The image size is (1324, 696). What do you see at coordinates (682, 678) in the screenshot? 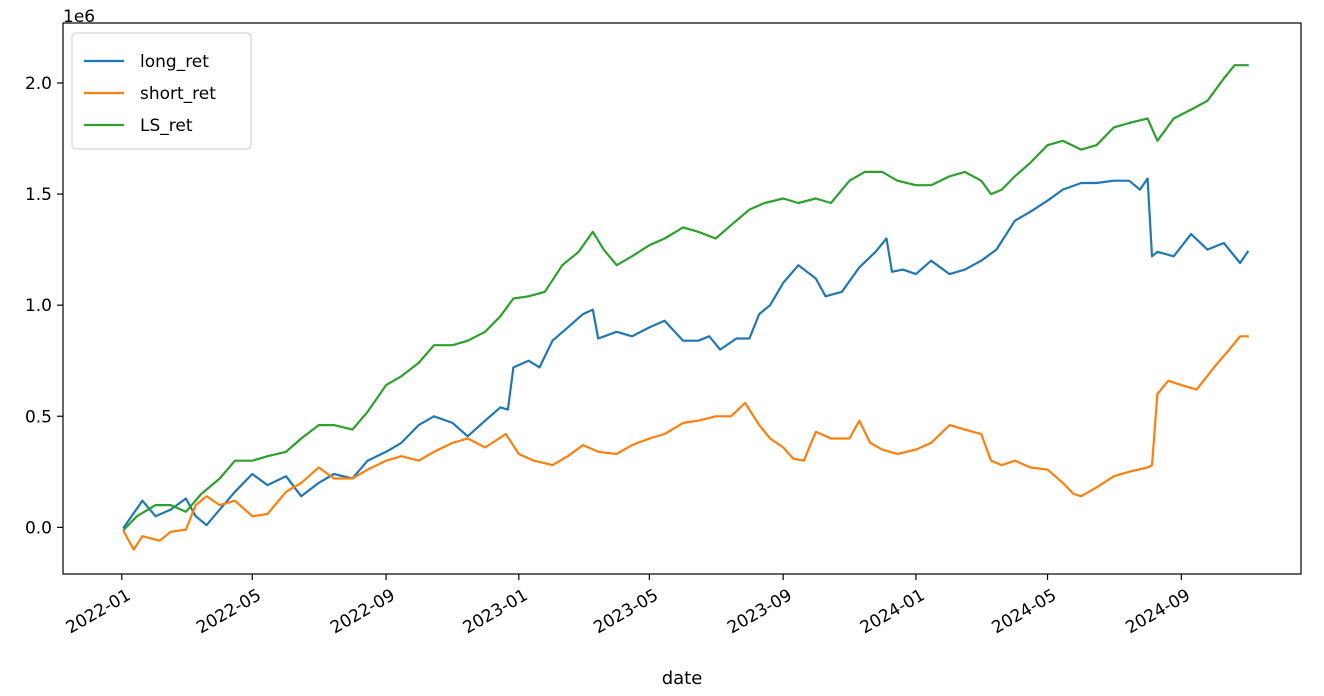
I see `x-axis-label: date` at bounding box center [682, 678].